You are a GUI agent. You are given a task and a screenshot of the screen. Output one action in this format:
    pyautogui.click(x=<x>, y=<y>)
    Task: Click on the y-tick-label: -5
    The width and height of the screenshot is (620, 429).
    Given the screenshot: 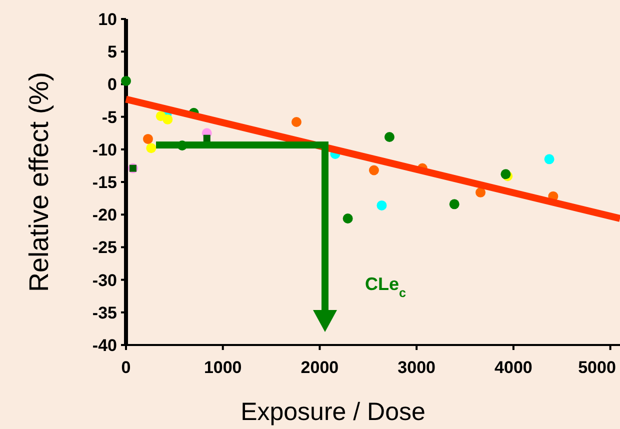 What is the action you would take?
    pyautogui.click(x=109, y=117)
    